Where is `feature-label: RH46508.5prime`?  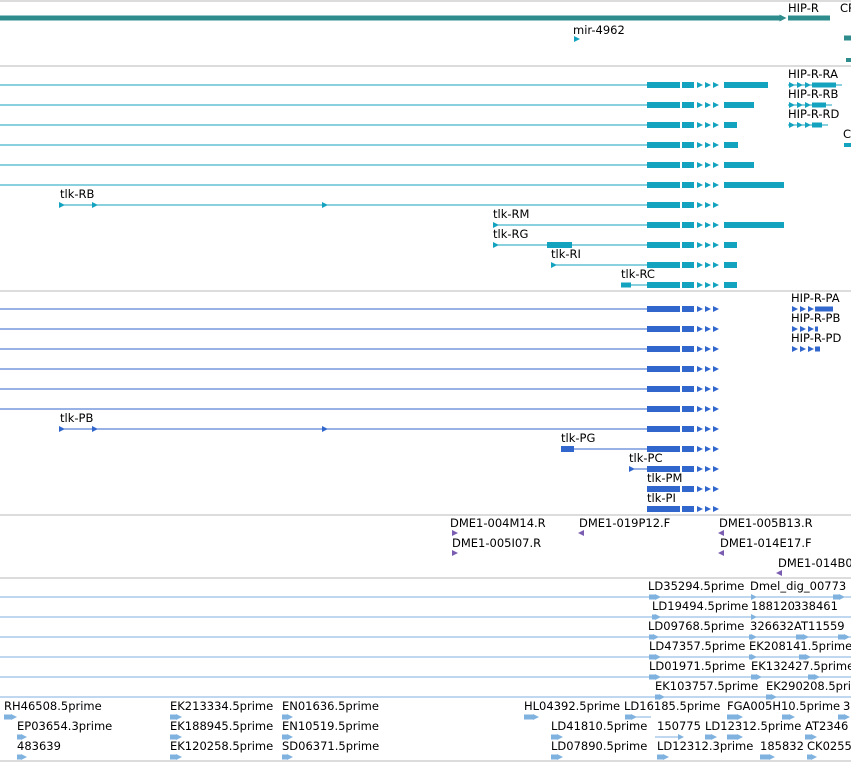
feature-label: RH46508.5prime is located at coordinates (53, 706).